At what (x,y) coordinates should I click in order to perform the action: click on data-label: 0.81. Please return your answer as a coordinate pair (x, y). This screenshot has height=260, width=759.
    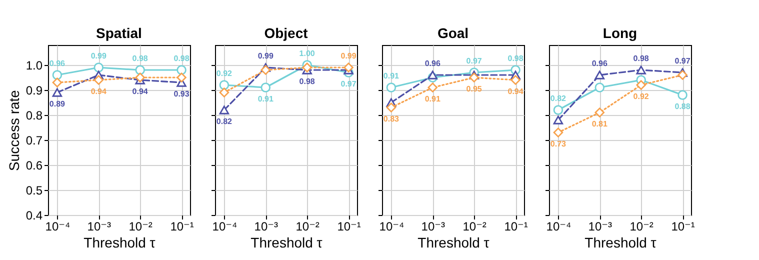
    Looking at the image, I should click on (600, 124).